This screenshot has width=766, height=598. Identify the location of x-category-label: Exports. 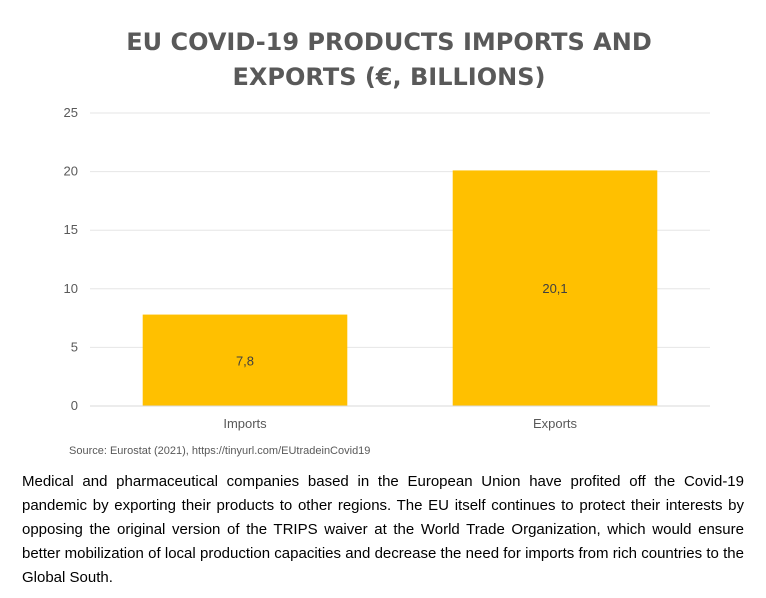
(555, 423).